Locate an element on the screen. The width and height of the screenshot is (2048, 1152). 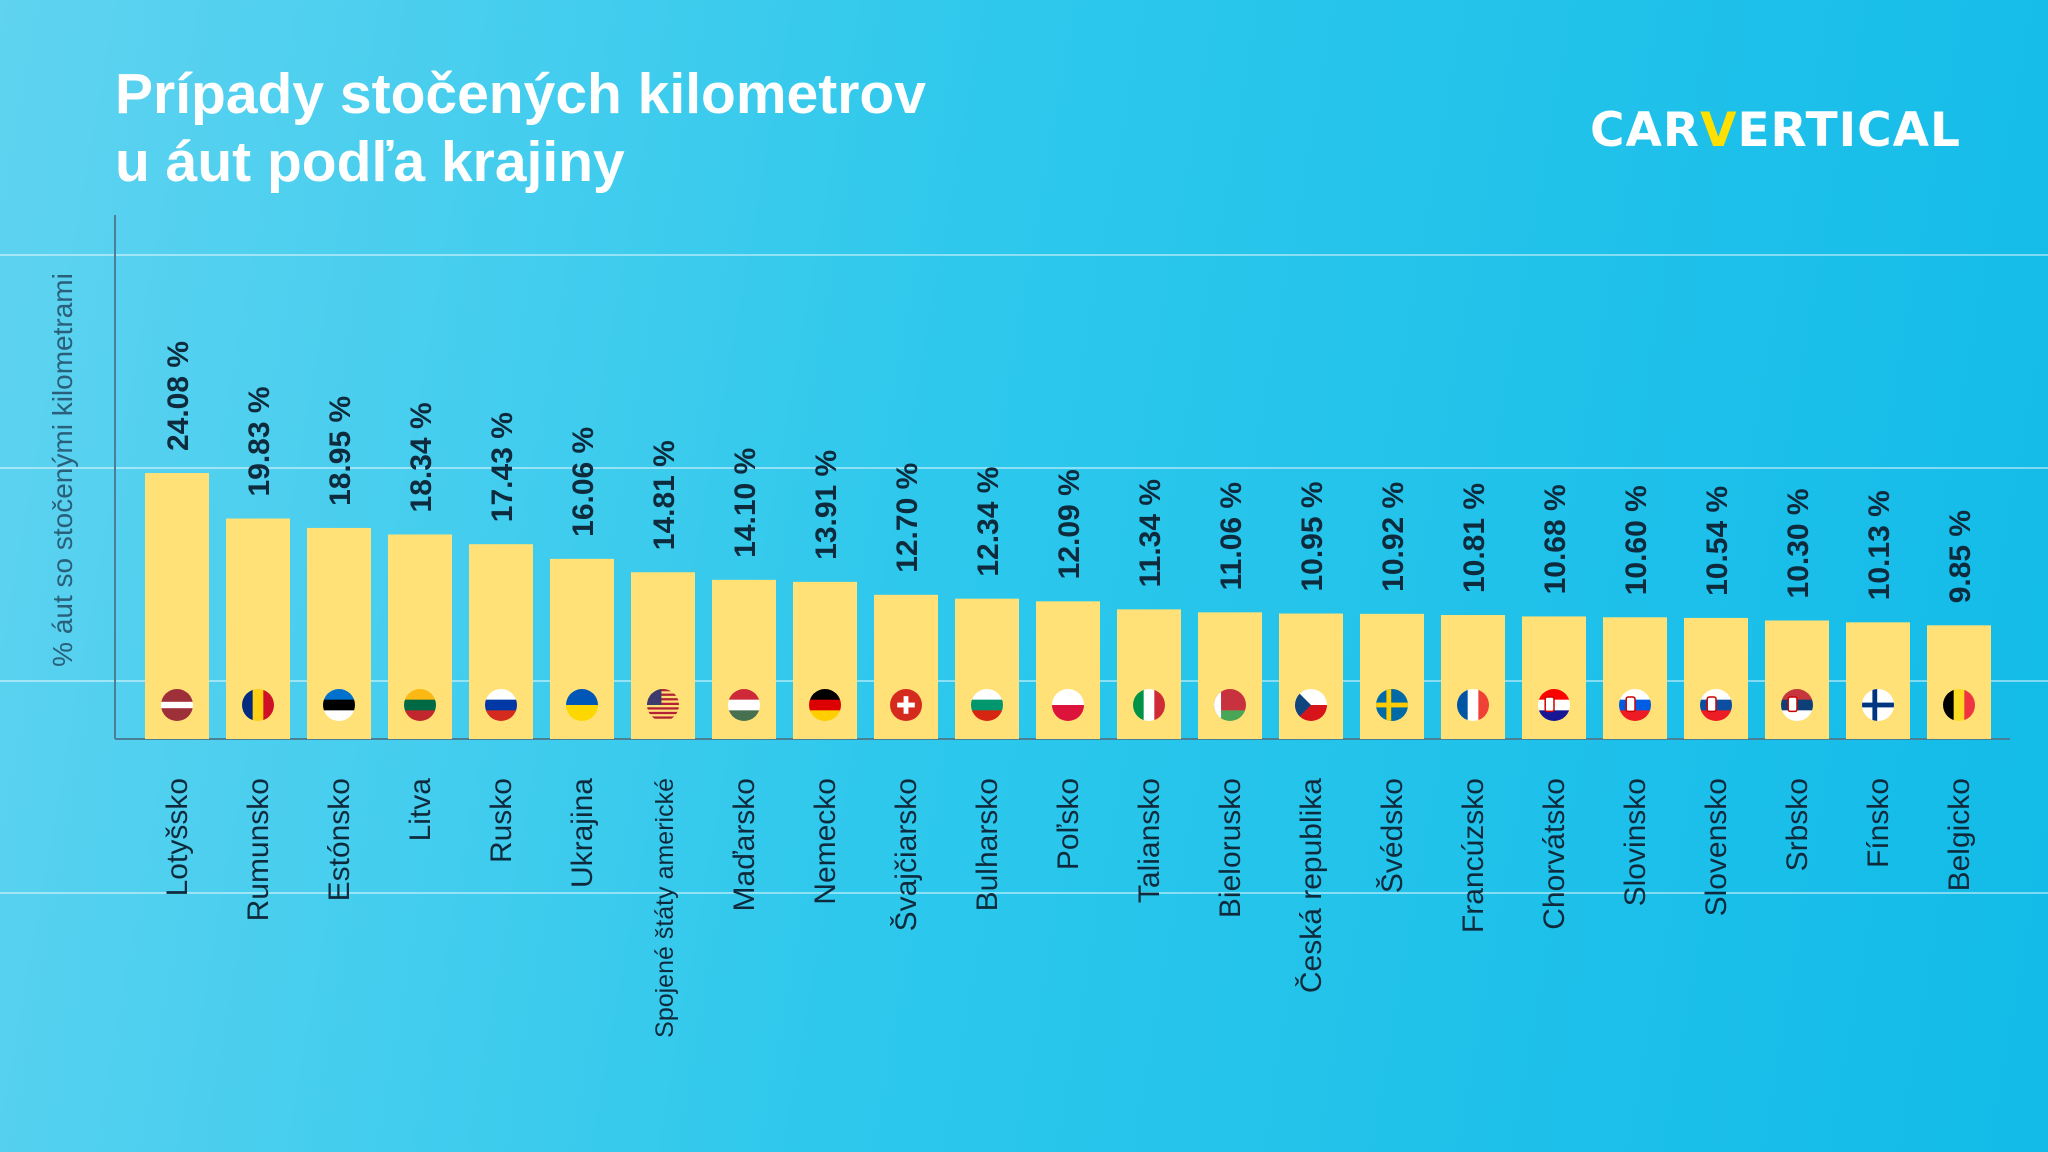
value-label: 12.70 % is located at coordinates (907, 518).